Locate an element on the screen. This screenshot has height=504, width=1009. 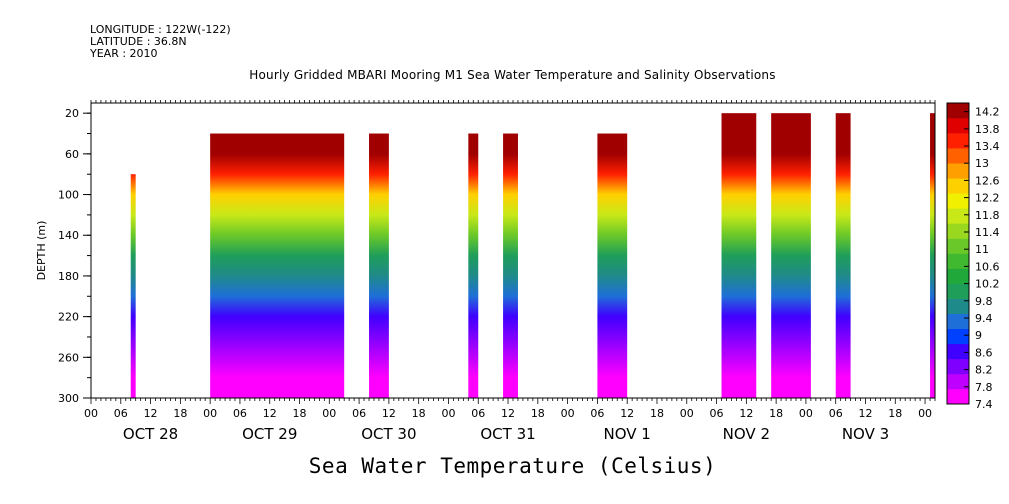
colorbar-label: 10.2 is located at coordinates (987, 284).